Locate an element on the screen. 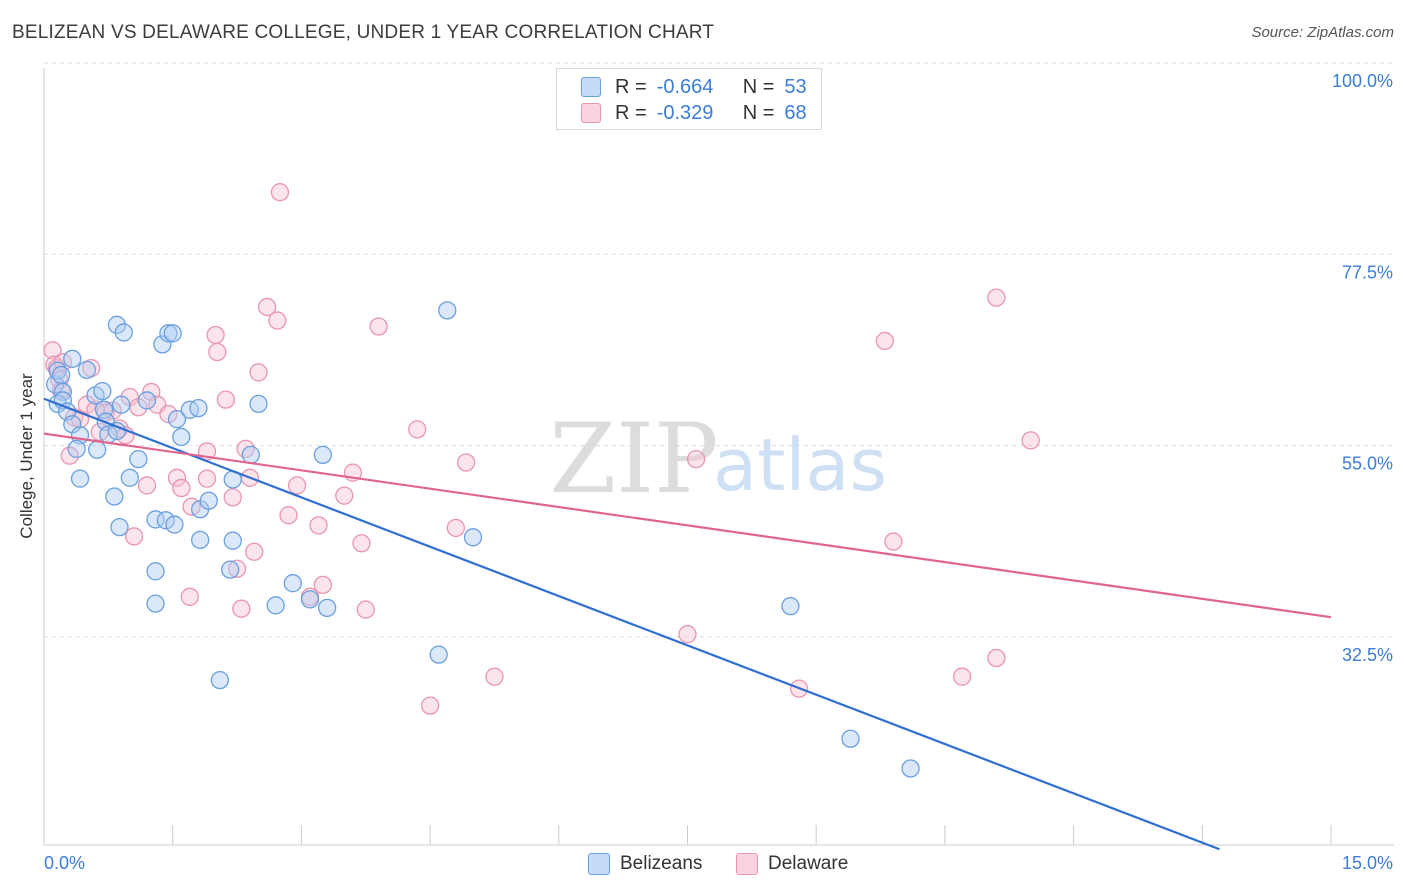 The image size is (1406, 892). bottom-legend-belizeans: Belizeans is located at coordinates (645, 864).